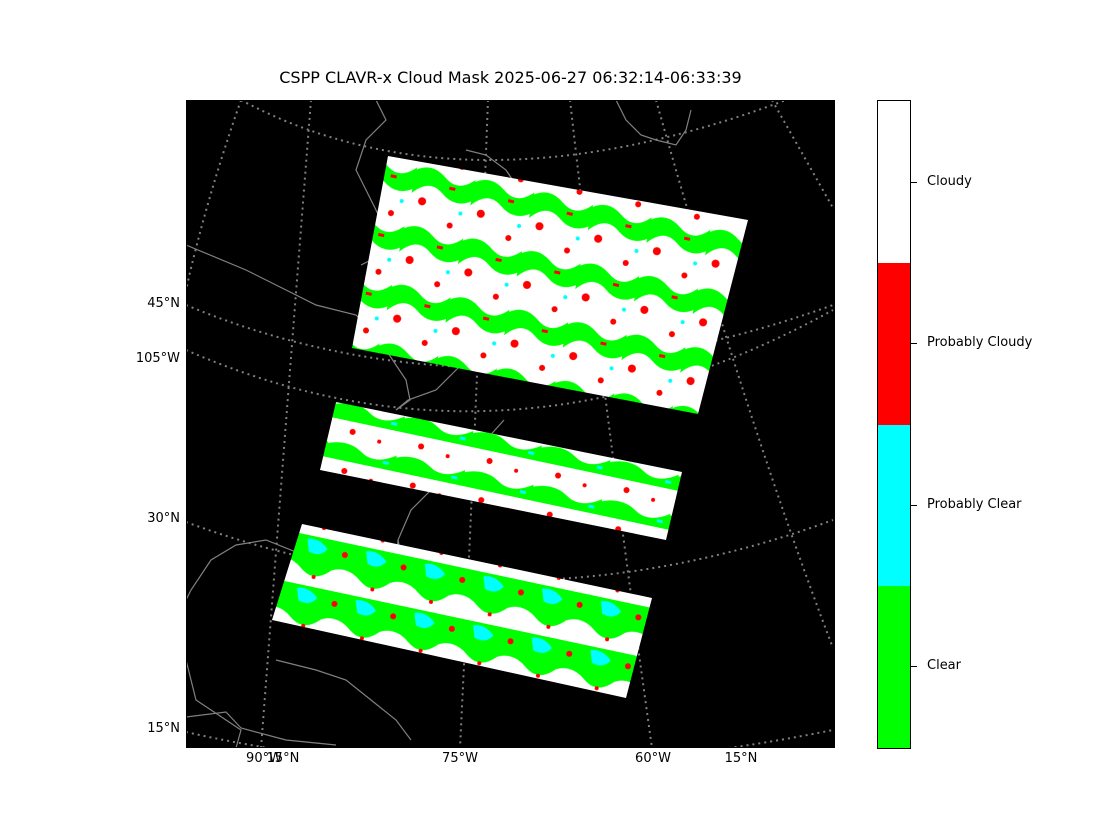 This screenshot has height=840, width=1120. Describe the element at coordinates (894, 667) in the screenshot. I see `colorbar-segment-clear` at that location.